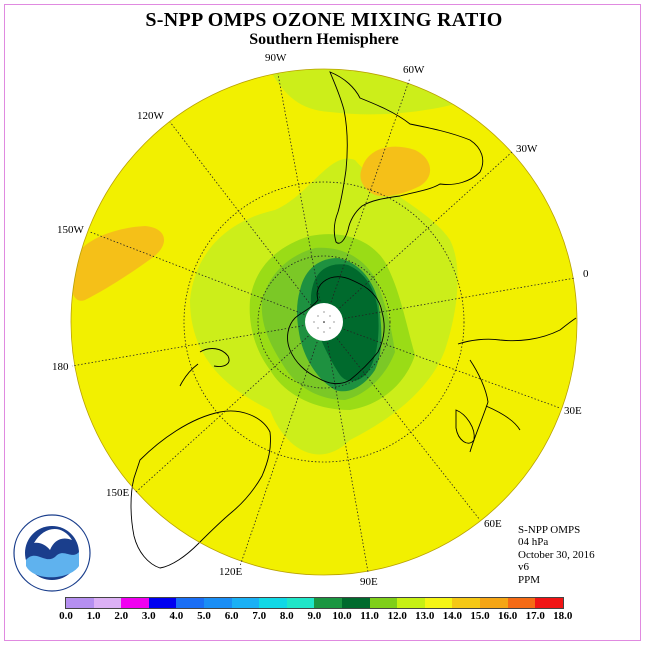 The width and height of the screenshot is (648, 648). Describe the element at coordinates (493, 524) in the screenshot. I see `label-60e: 60E` at that location.